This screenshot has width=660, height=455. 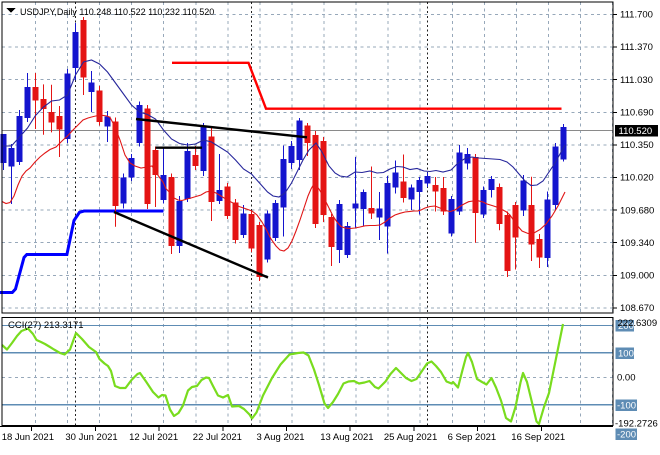 I want to click on svg-text: 25 Aug 2021, so click(x=410, y=437).